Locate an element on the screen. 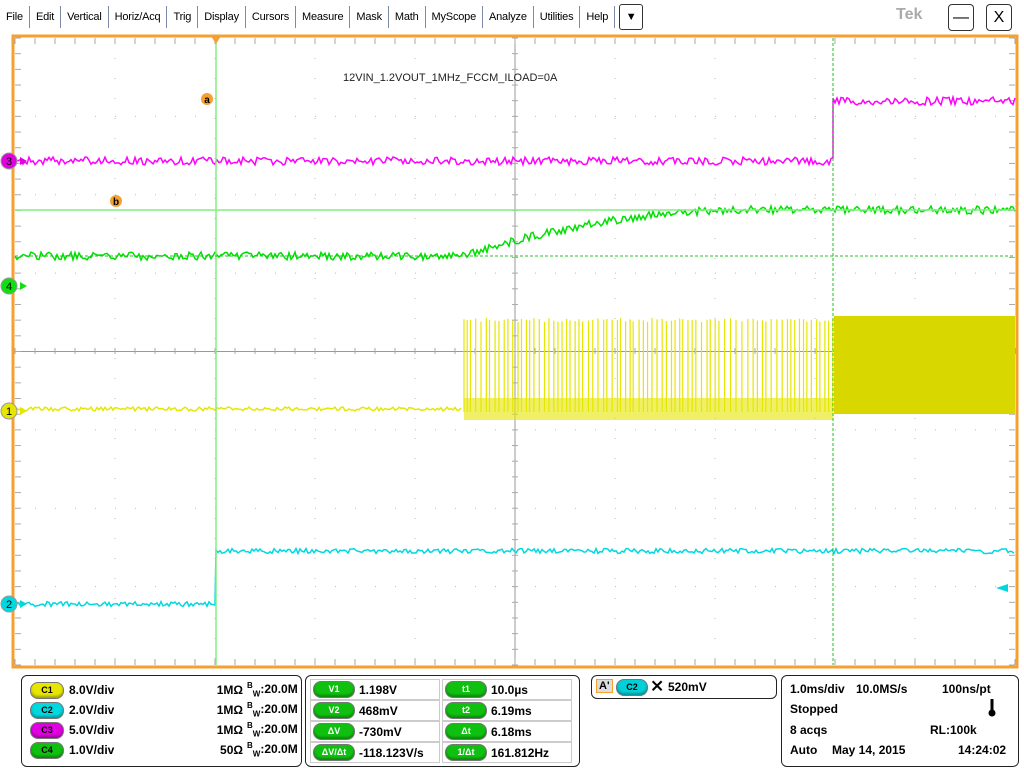 This screenshot has width=1024, height=768. cursor-value: 6.19ms is located at coordinates (511, 711).